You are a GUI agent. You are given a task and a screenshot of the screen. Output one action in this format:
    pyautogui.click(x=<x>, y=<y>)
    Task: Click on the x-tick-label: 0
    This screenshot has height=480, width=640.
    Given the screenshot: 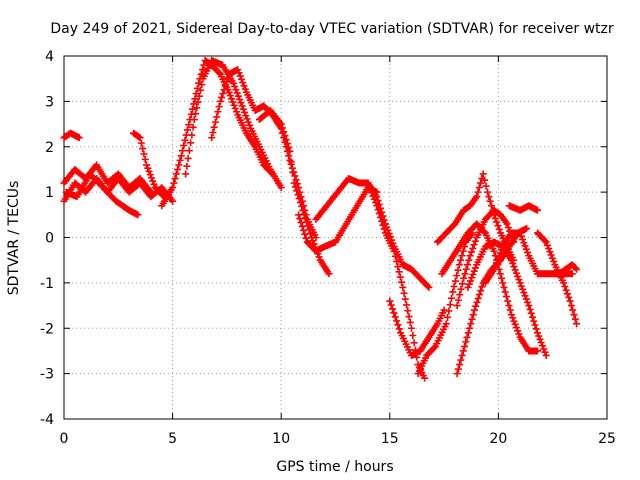 What is the action you would take?
    pyautogui.click(x=64, y=439)
    